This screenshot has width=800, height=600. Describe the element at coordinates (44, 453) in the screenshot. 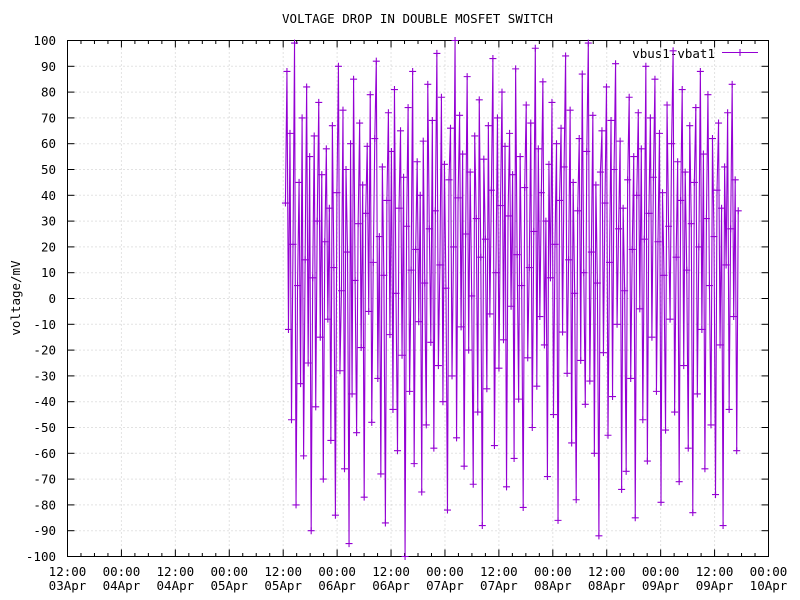

I see `y-tick-label: -60` at that location.